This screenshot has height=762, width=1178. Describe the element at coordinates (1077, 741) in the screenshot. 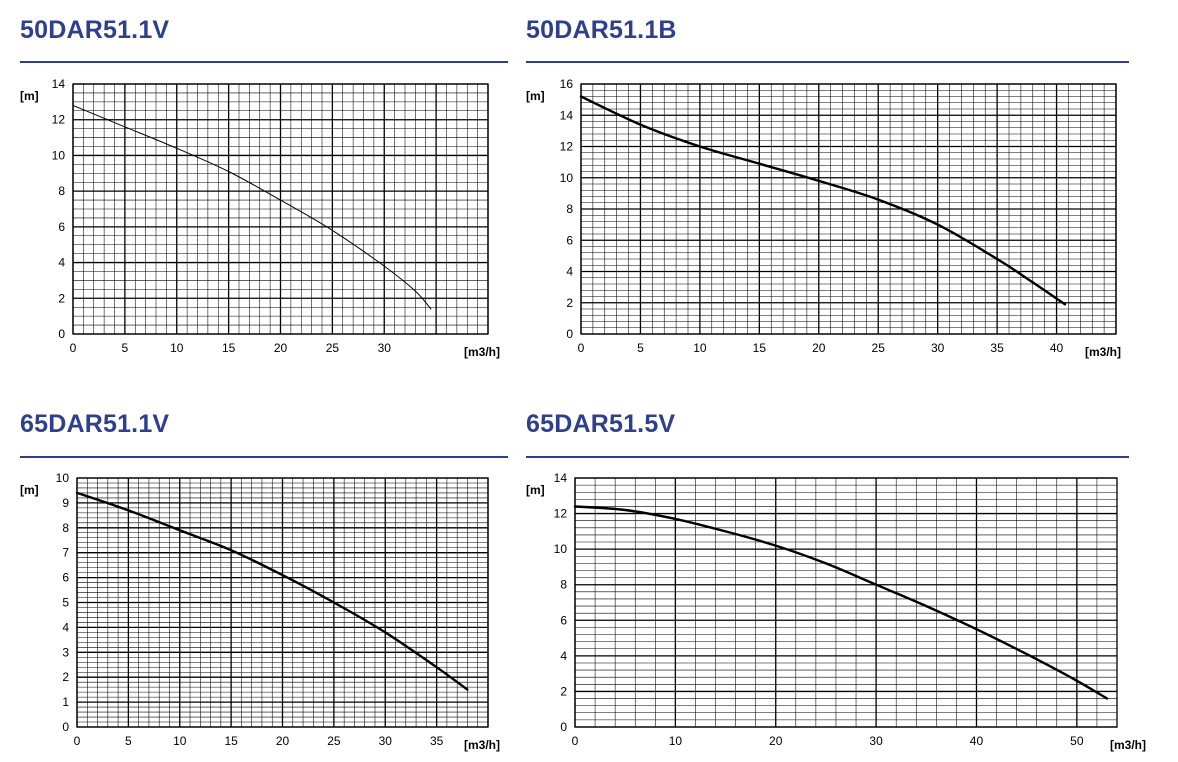

I see `x-tick-label: 50` at that location.